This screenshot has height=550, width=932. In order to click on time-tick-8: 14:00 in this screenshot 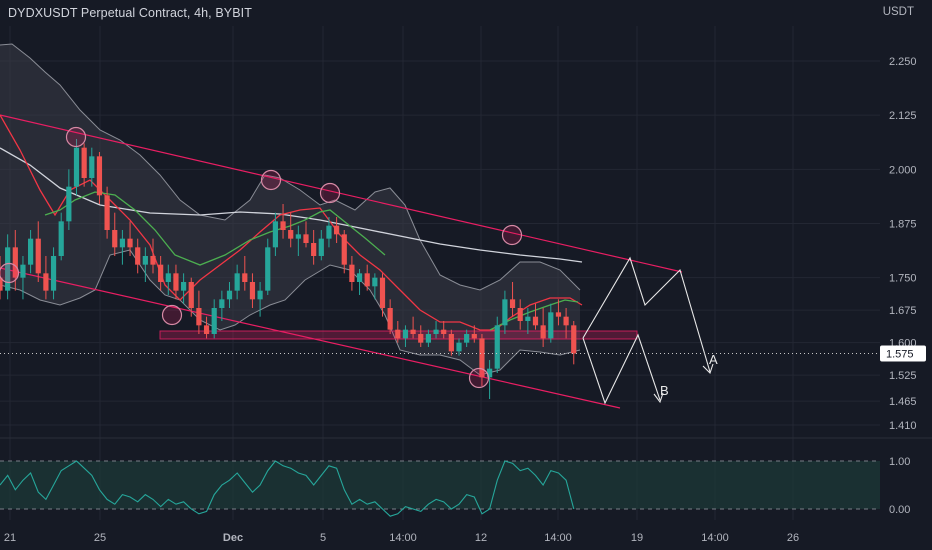, I will do `click(715, 538)`.